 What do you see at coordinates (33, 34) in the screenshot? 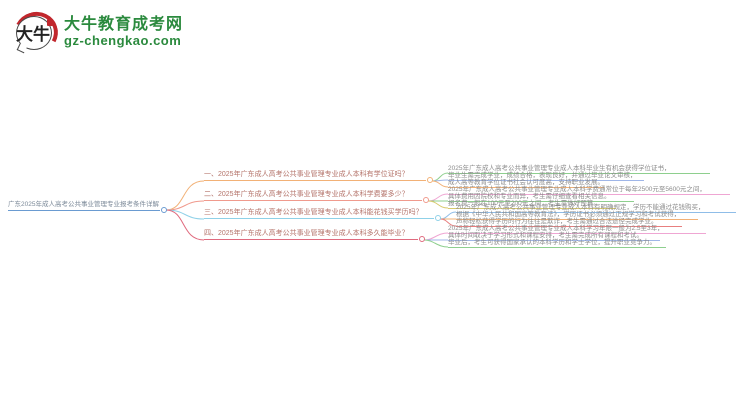
I see `logo-icon-text: 大牛` at bounding box center [33, 34].